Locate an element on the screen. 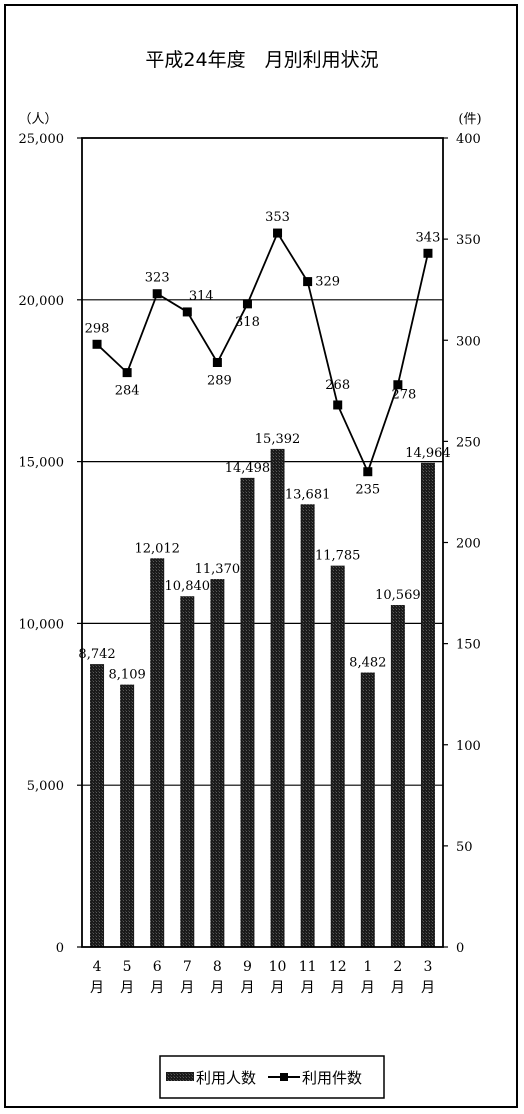 This screenshot has height=1114, width=524. category-unit-7: 月 is located at coordinates (308, 988).